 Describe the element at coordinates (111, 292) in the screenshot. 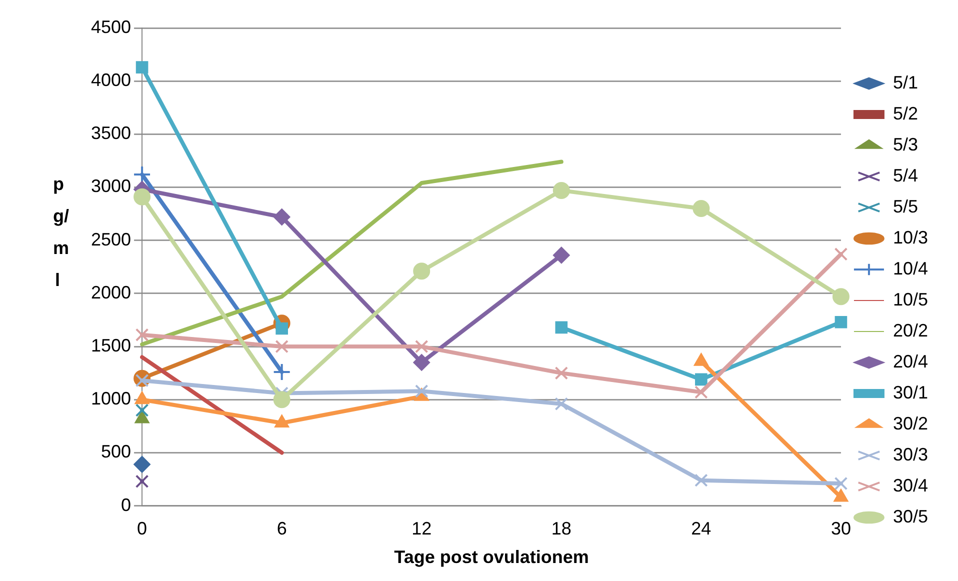

I see `y-tick-label: 2000` at that location.